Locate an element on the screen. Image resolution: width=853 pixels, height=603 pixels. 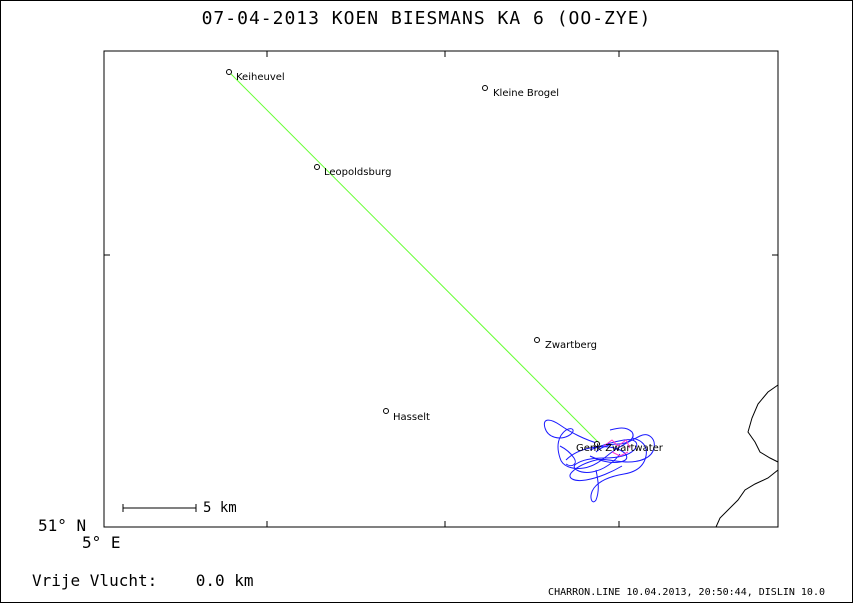
town-label: Keiheuvel is located at coordinates (260, 77).